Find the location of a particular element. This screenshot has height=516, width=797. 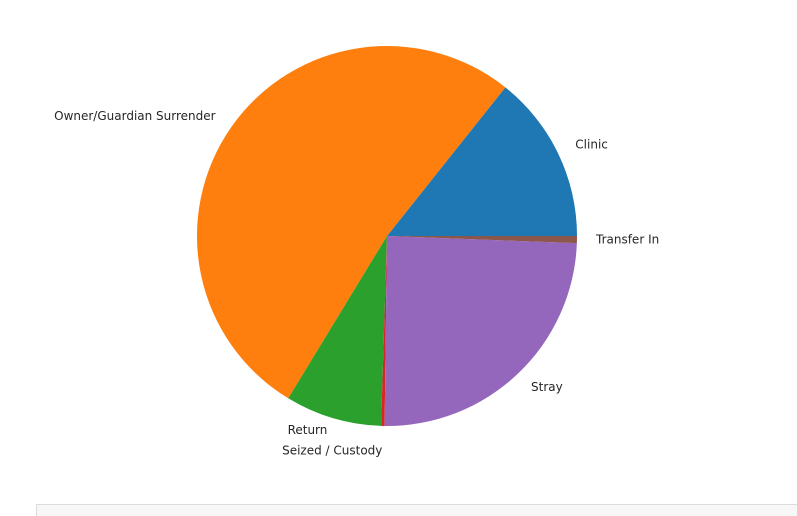

pie-label-owner-guardian-surrender: Owner/Guardian Surrender is located at coordinates (135, 116).